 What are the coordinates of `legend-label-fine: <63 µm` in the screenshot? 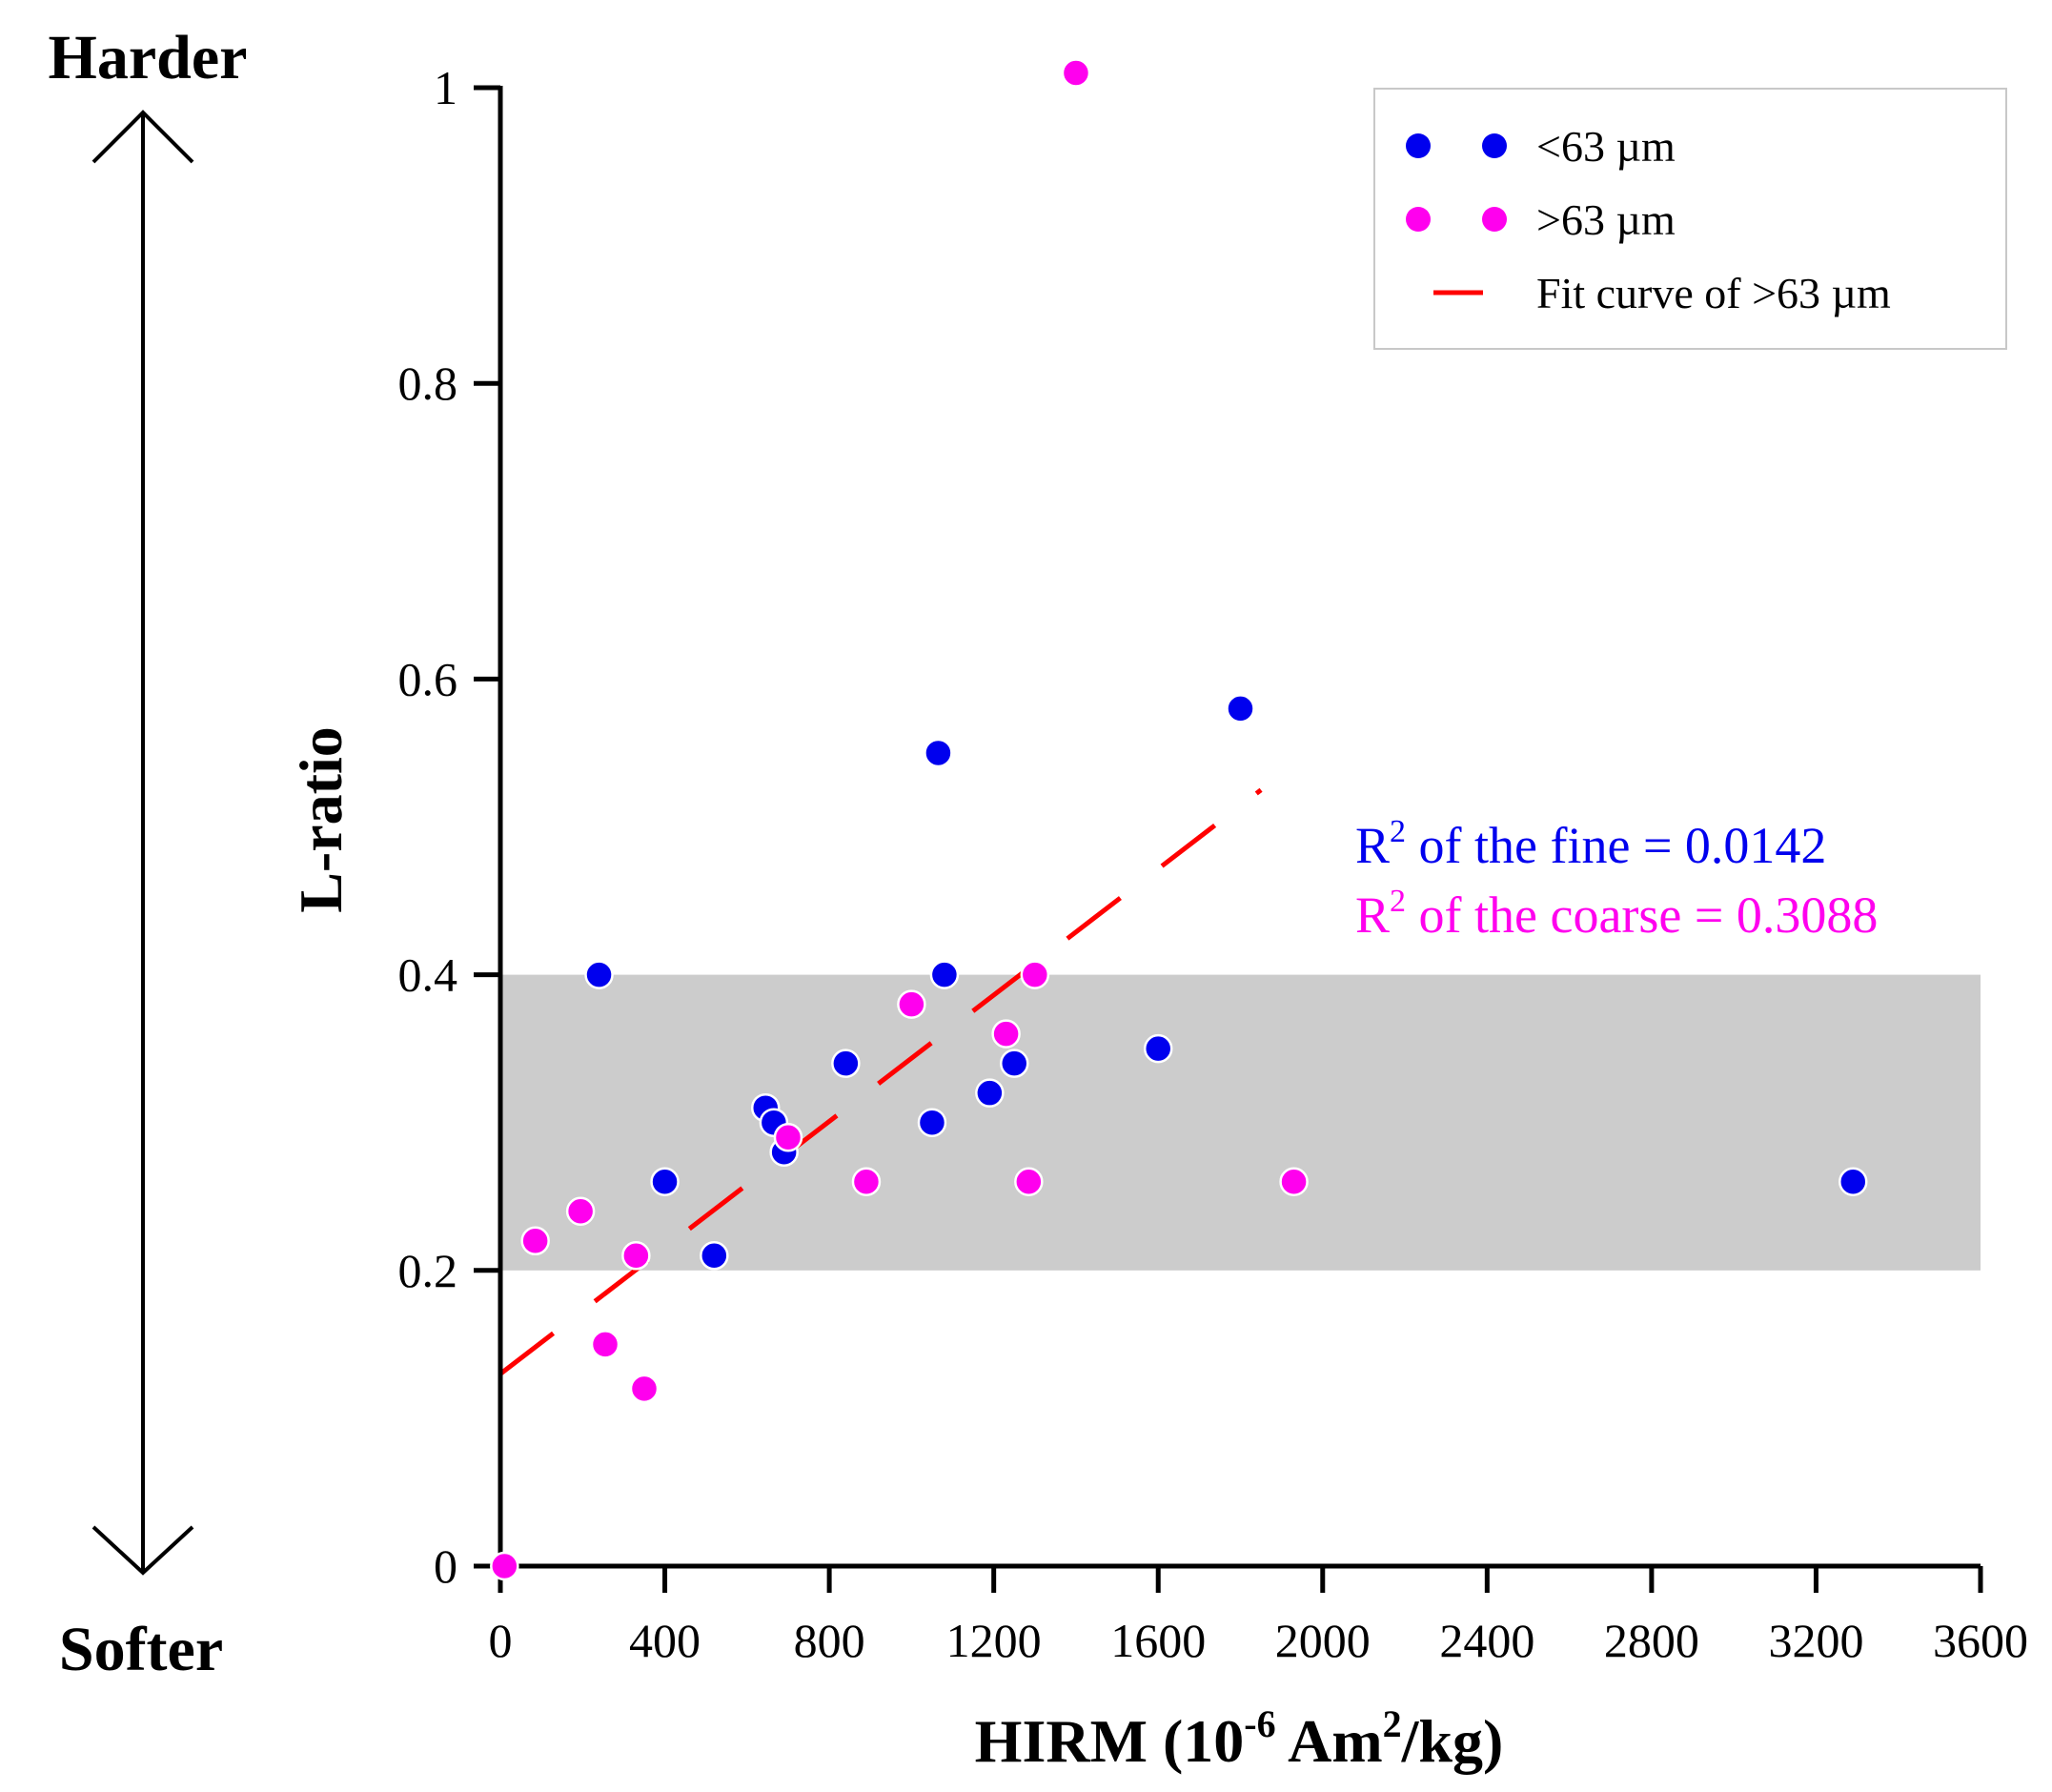 It's located at (1606, 146).